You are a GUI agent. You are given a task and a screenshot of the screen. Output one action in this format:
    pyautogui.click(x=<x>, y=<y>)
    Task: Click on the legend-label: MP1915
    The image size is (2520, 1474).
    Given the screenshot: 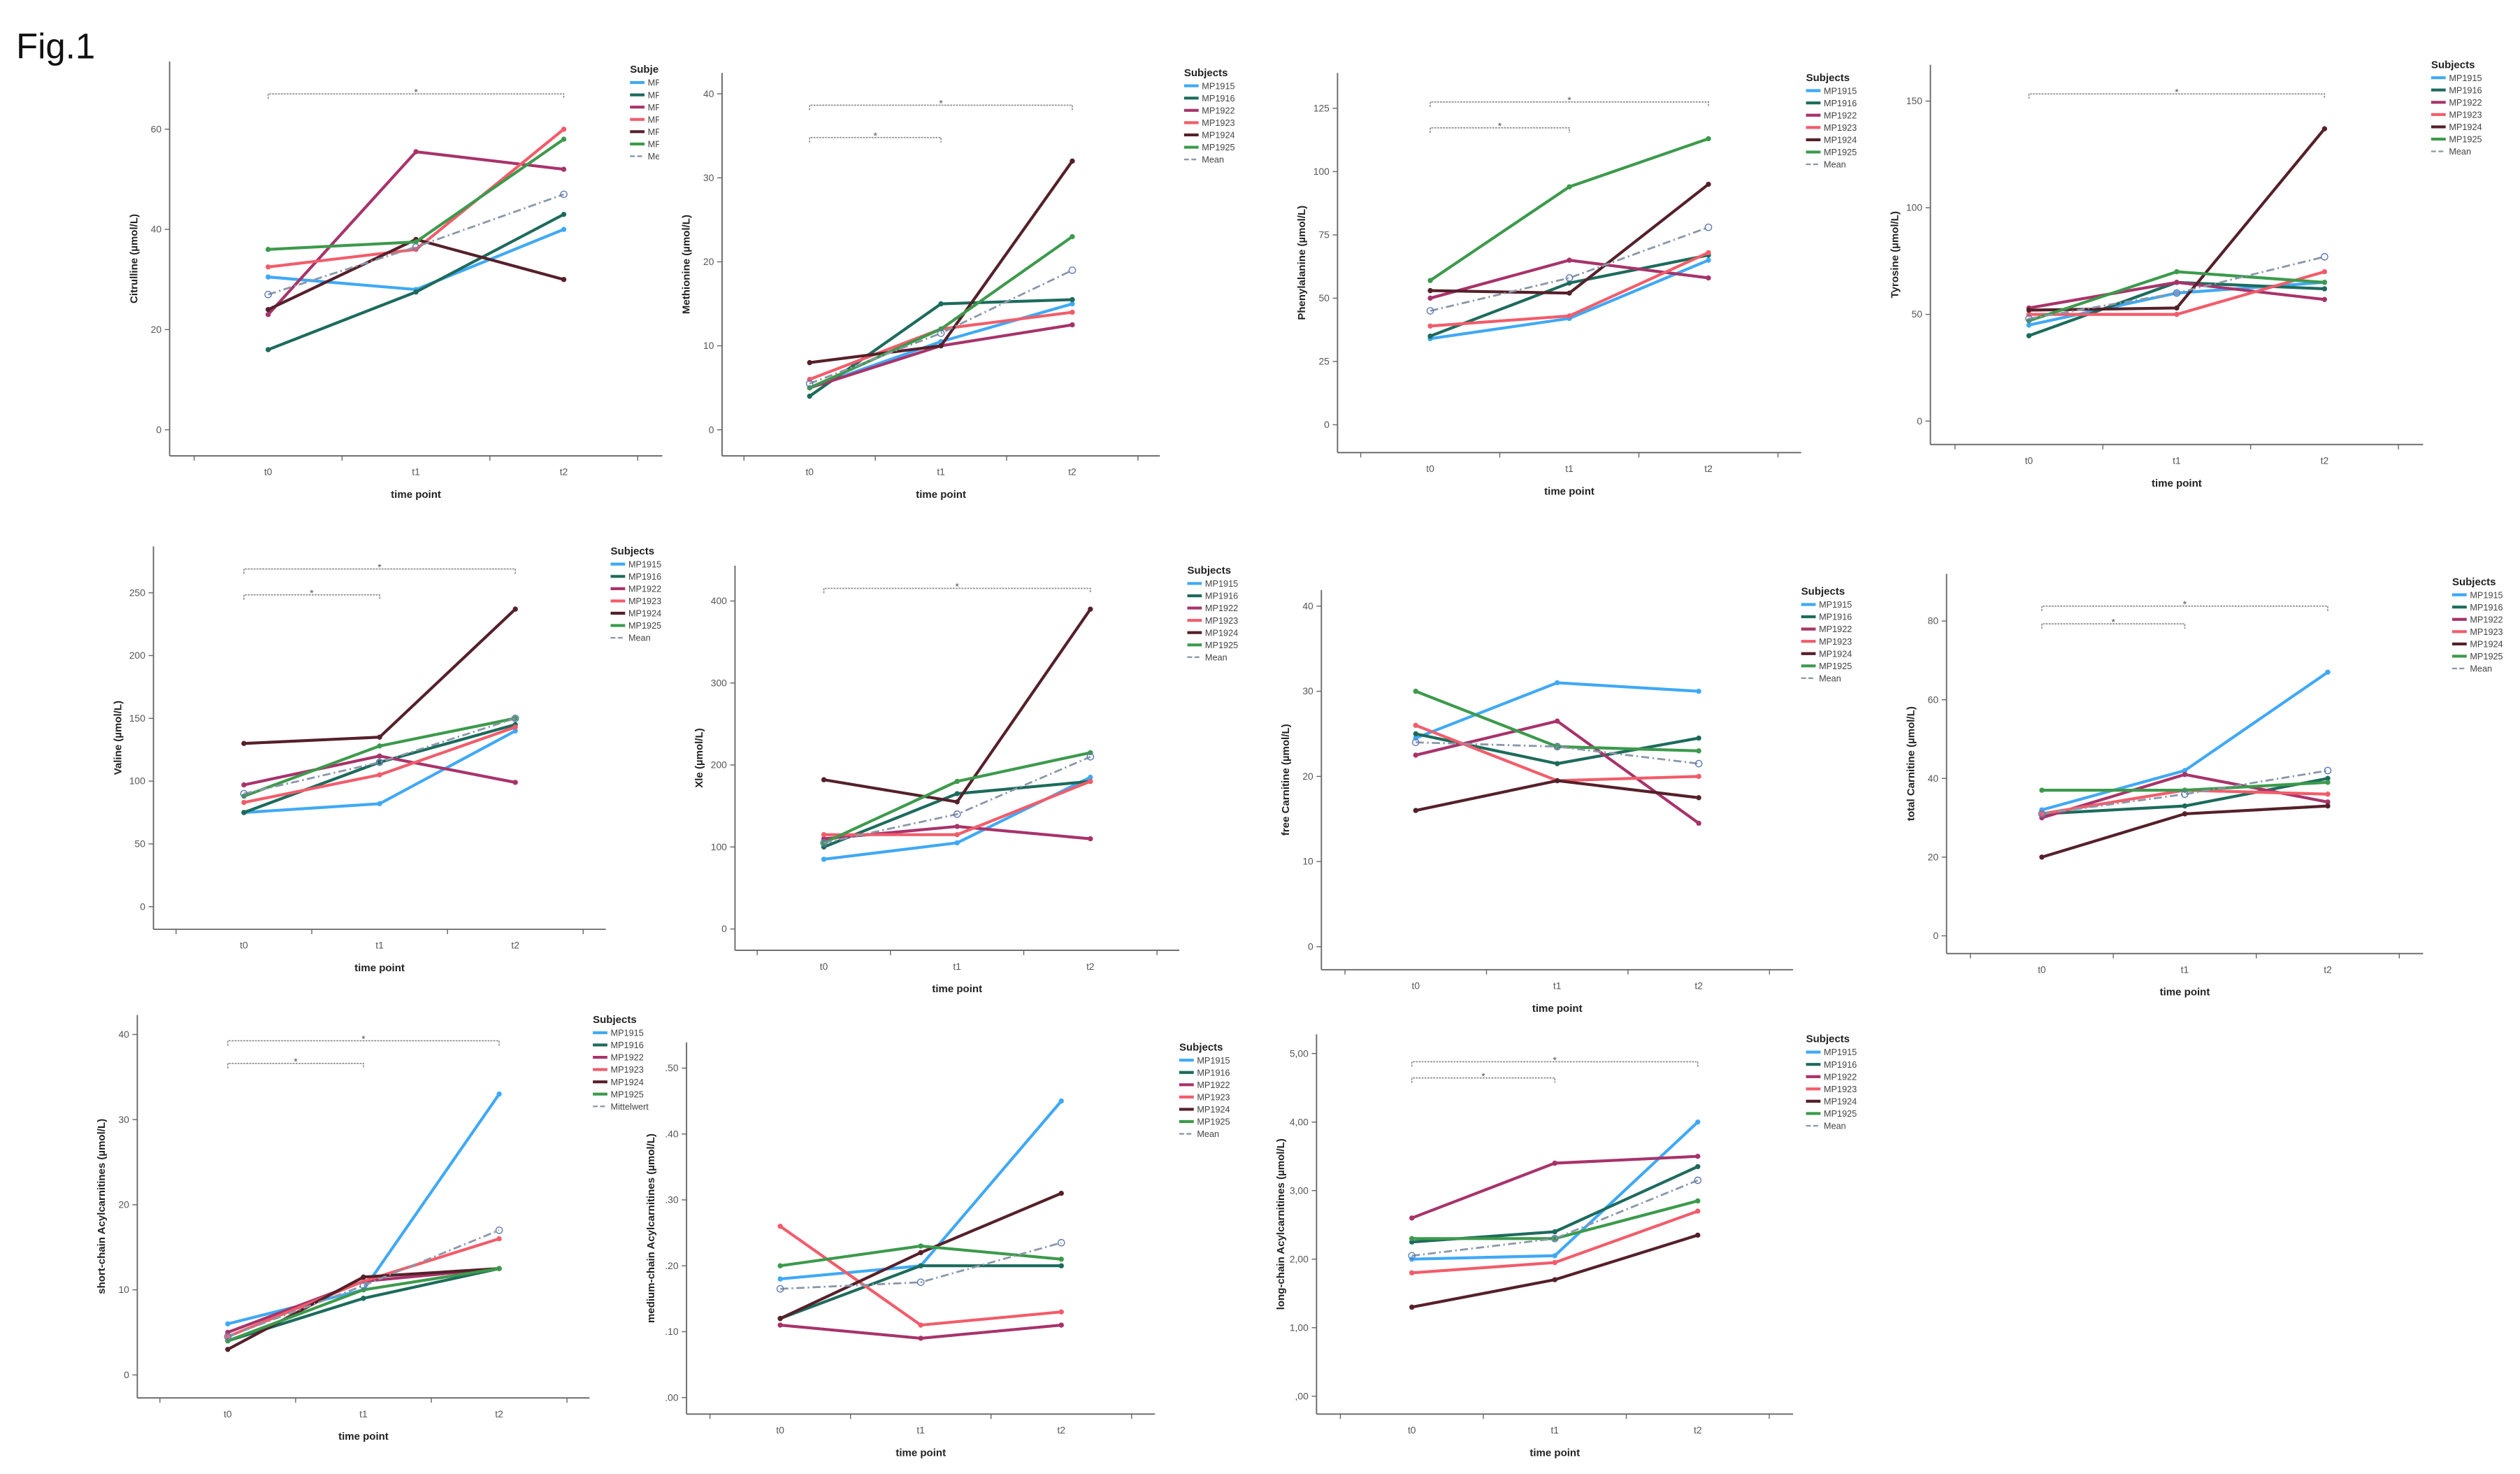 What is the action you would take?
    pyautogui.click(x=1835, y=605)
    